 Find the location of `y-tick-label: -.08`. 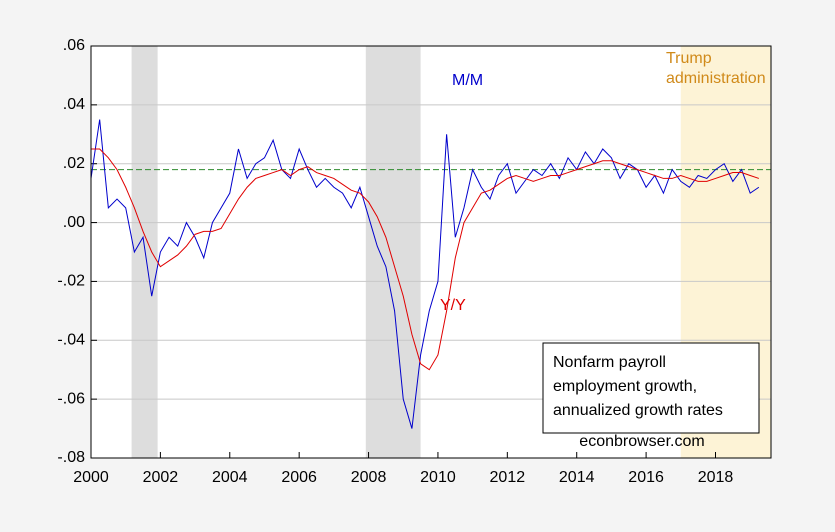

y-tick-label: -.08 is located at coordinates (71, 457).